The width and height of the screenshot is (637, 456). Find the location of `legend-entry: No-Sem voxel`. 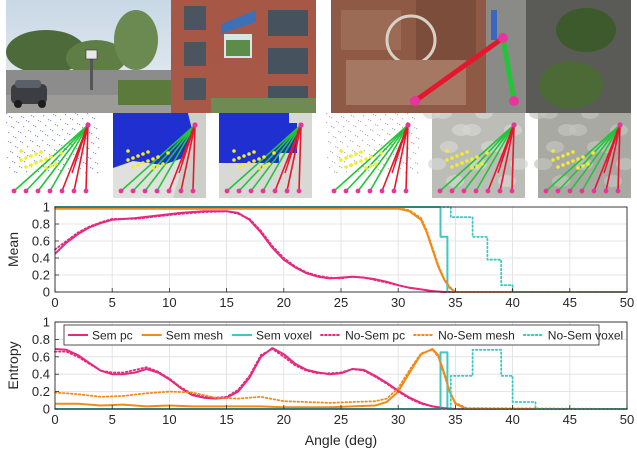

legend-entry: No-Sem voxel is located at coordinates (572, 335).